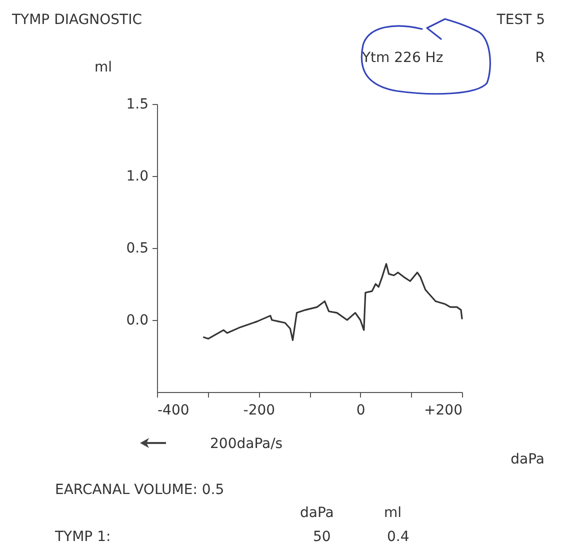  What do you see at coordinates (398, 537) in the screenshot?
I see `text: 0.4` at bounding box center [398, 537].